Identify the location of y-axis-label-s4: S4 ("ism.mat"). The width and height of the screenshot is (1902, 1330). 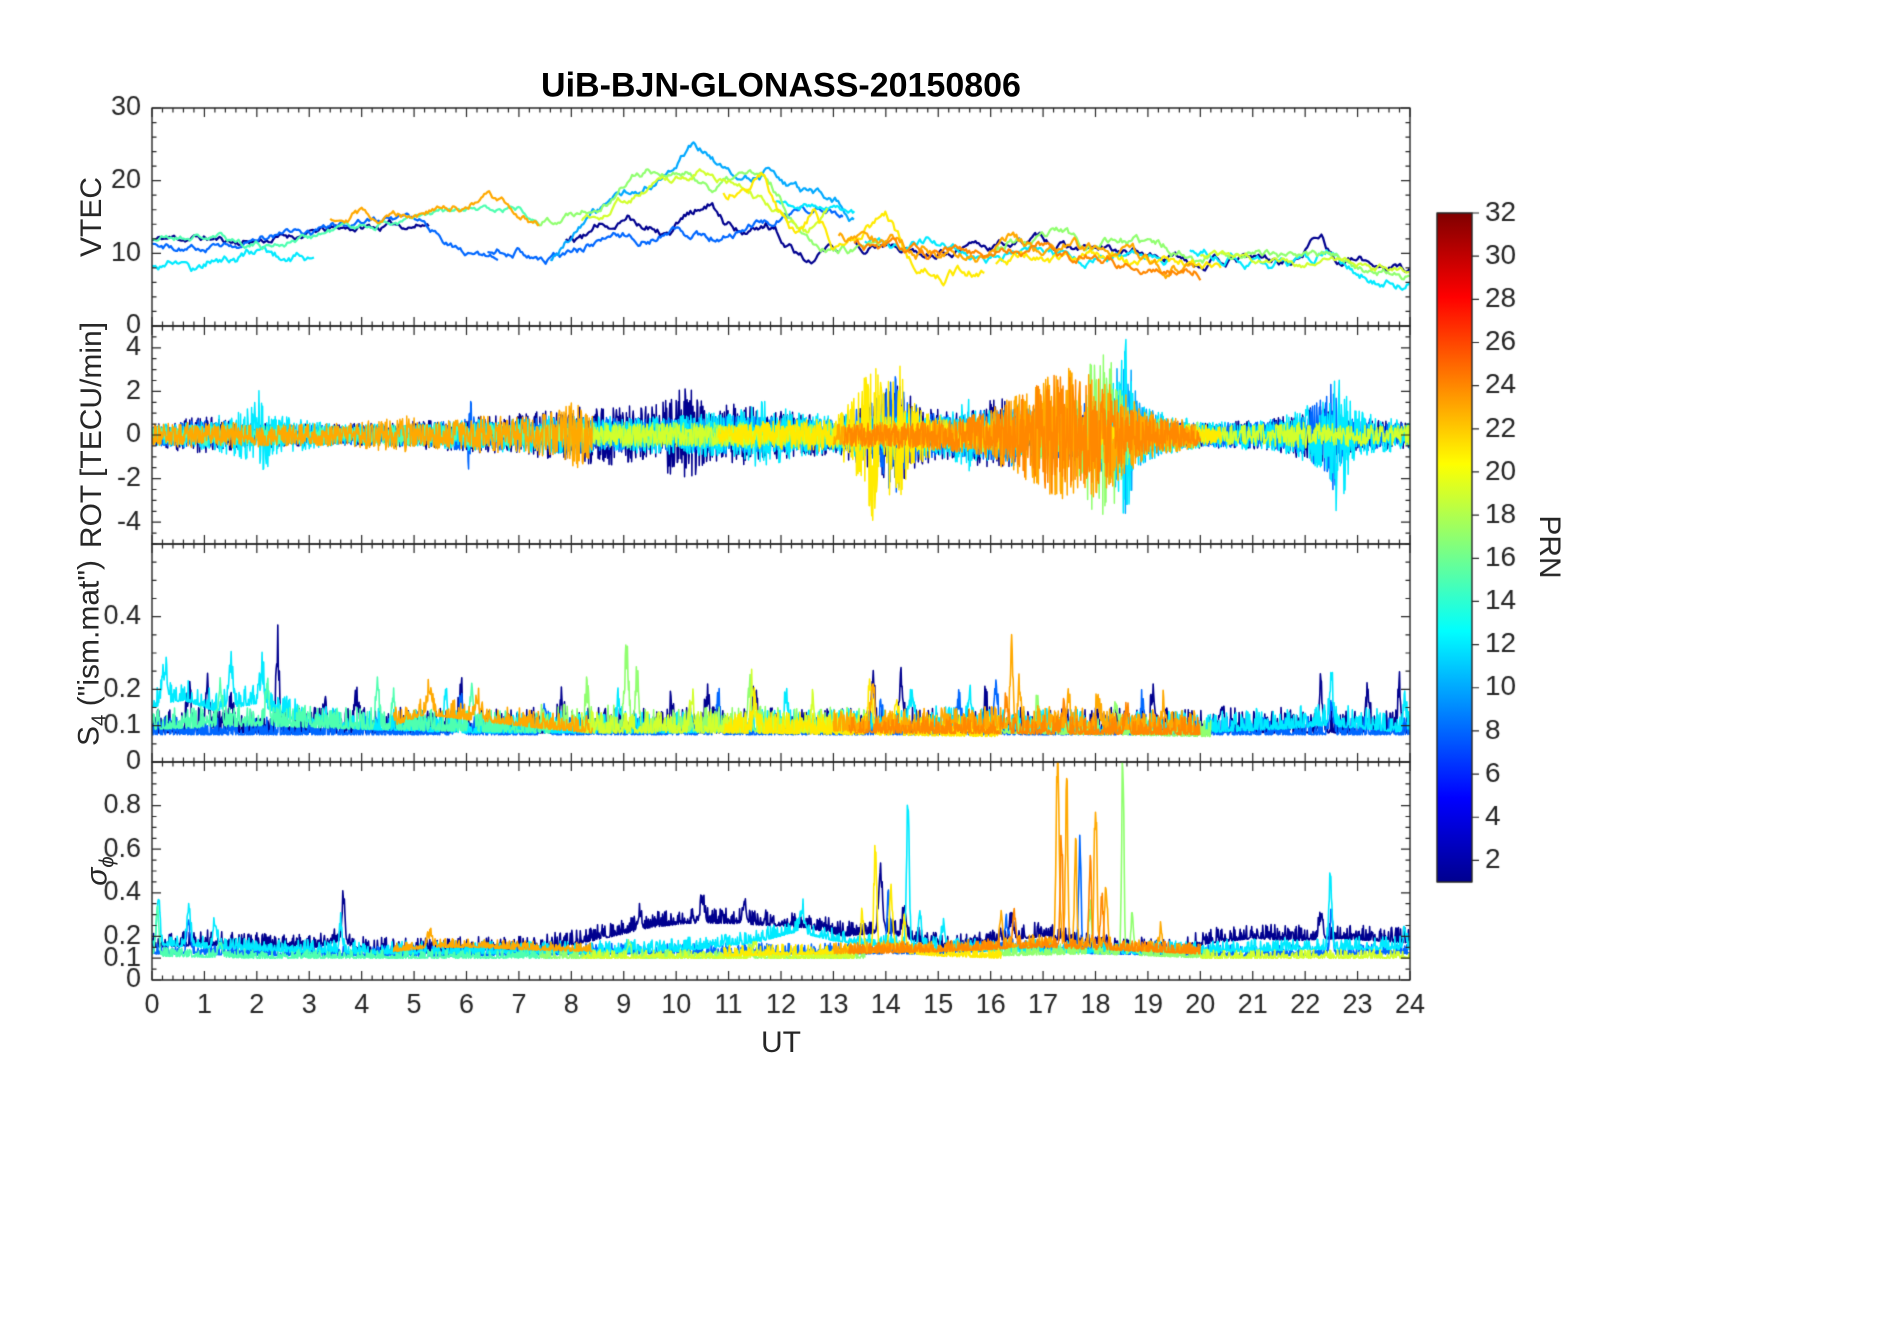
(92, 653).